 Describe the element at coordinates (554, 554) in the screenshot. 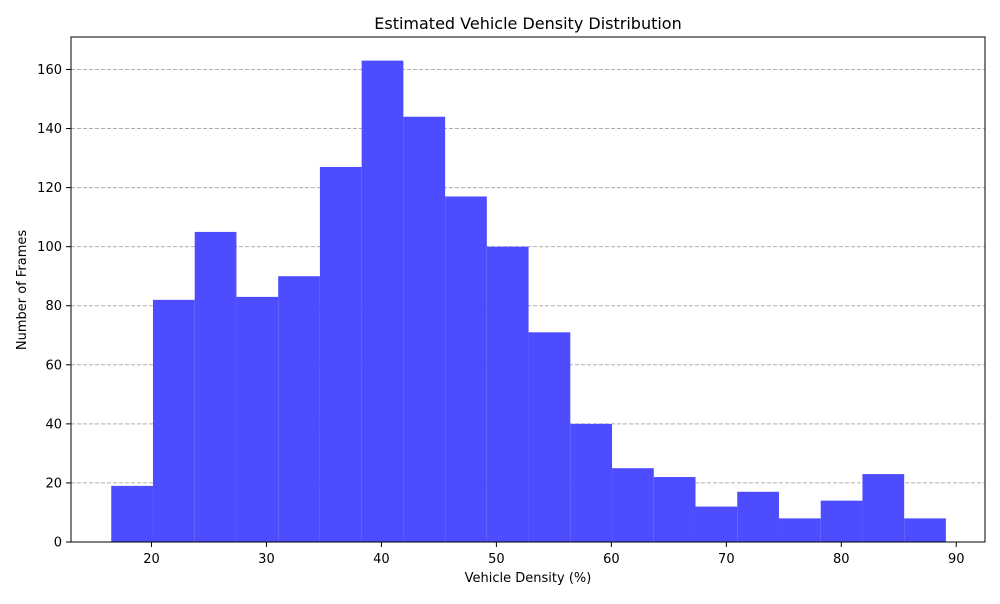

I see `x-axis-ticks: 20 30 40 50 60 70 80 90` at that location.